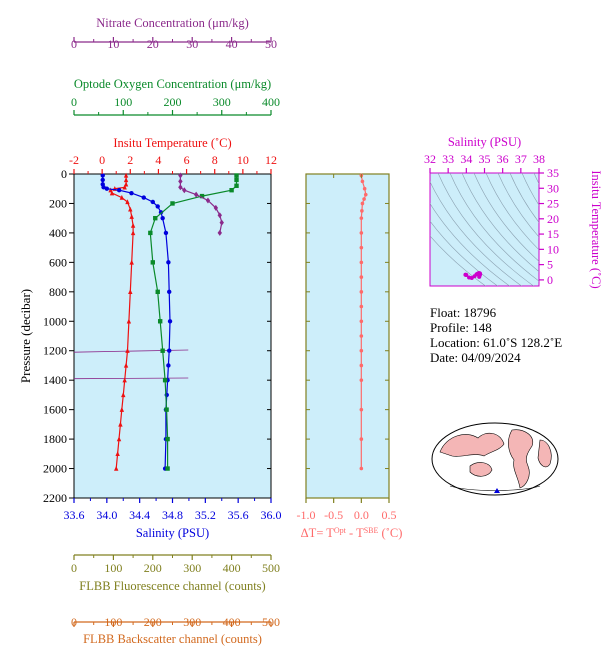  What do you see at coordinates (205, 515) in the screenshot?
I see `salinity-tick-label: 35.2` at bounding box center [205, 515].